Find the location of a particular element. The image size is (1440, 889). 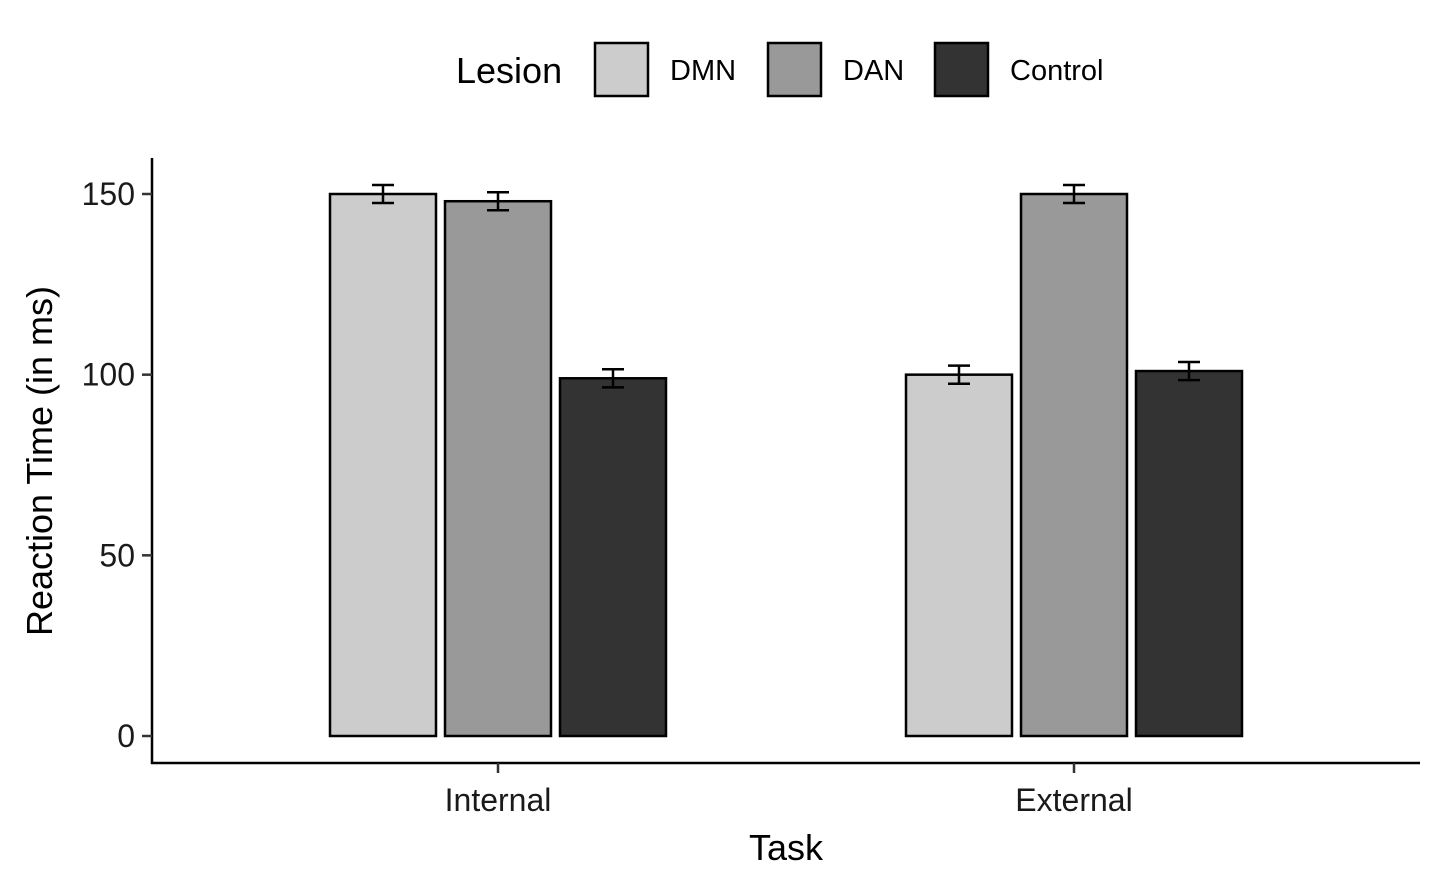

y-tick-label: 150 is located at coordinates (108, 194).